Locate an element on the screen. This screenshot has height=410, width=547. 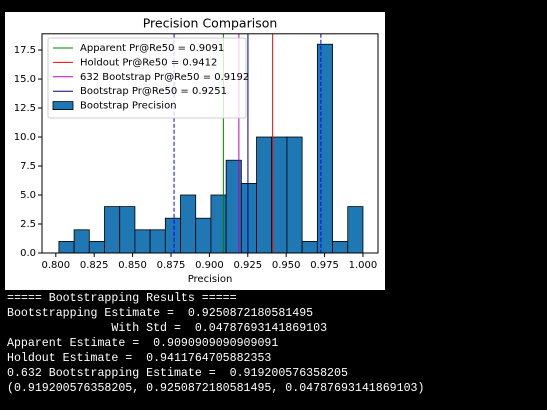
chart-title: Precision Comparison is located at coordinates (210, 23).